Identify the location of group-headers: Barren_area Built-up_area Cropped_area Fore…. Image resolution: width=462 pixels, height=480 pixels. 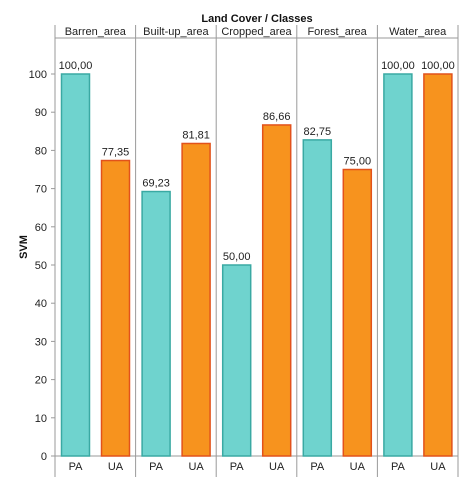
(256, 32).